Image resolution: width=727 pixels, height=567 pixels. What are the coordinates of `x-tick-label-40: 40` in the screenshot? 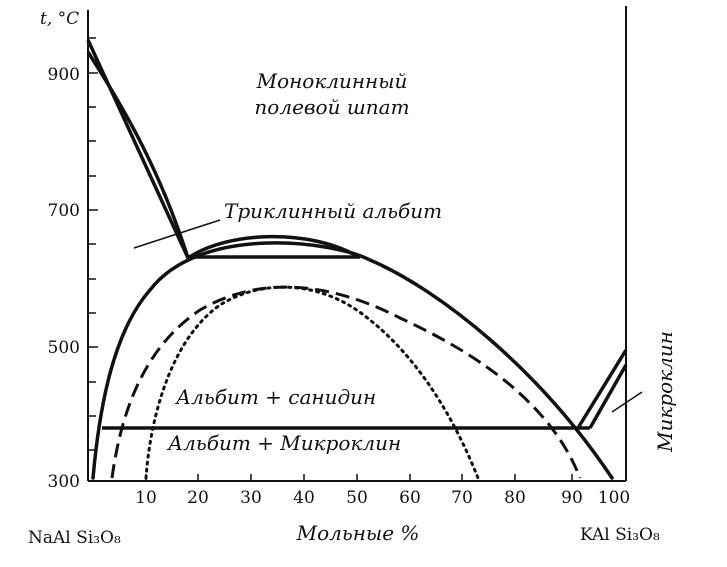 It's located at (304, 498).